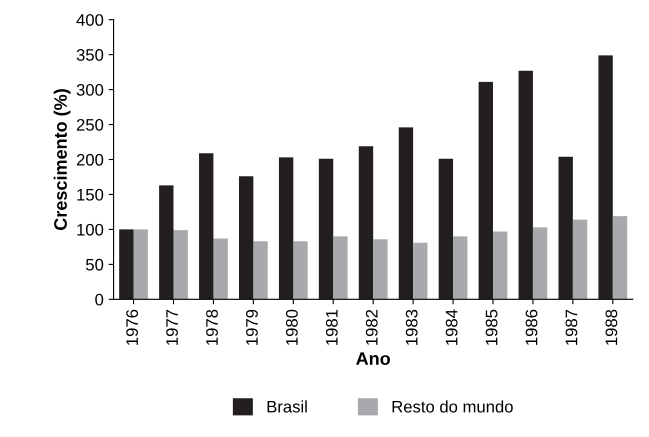 This screenshot has height=437, width=649. What do you see at coordinates (90, 160) in the screenshot?
I see `y-tick-label: 200` at bounding box center [90, 160].